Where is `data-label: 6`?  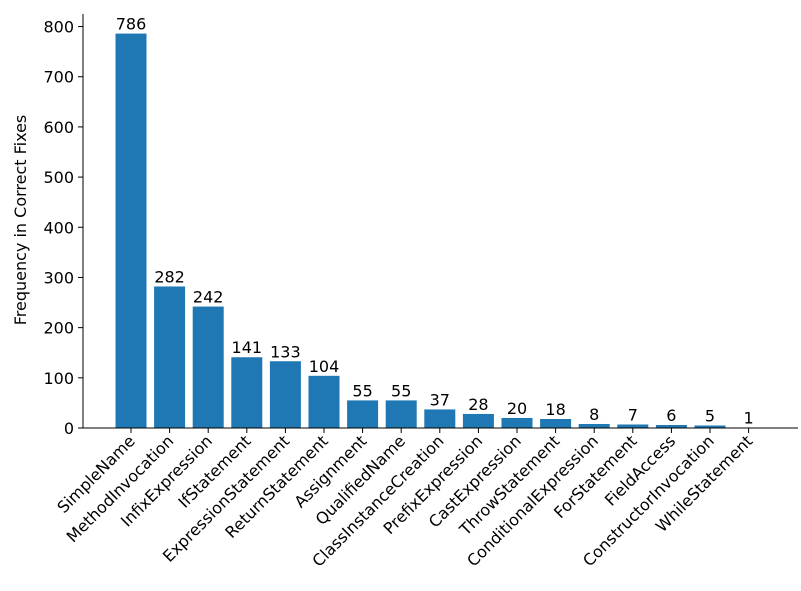 data-label: 6 is located at coordinates (671, 415).